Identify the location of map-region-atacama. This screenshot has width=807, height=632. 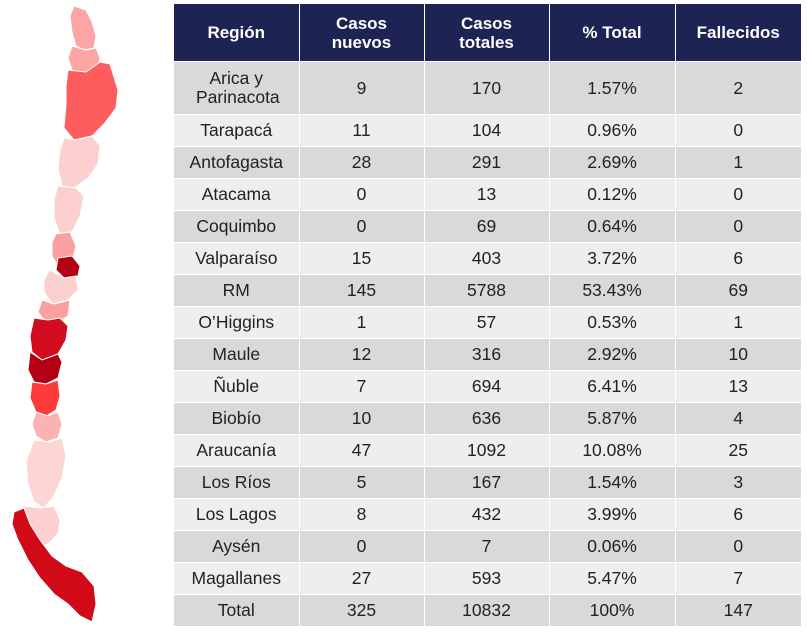
(79, 162).